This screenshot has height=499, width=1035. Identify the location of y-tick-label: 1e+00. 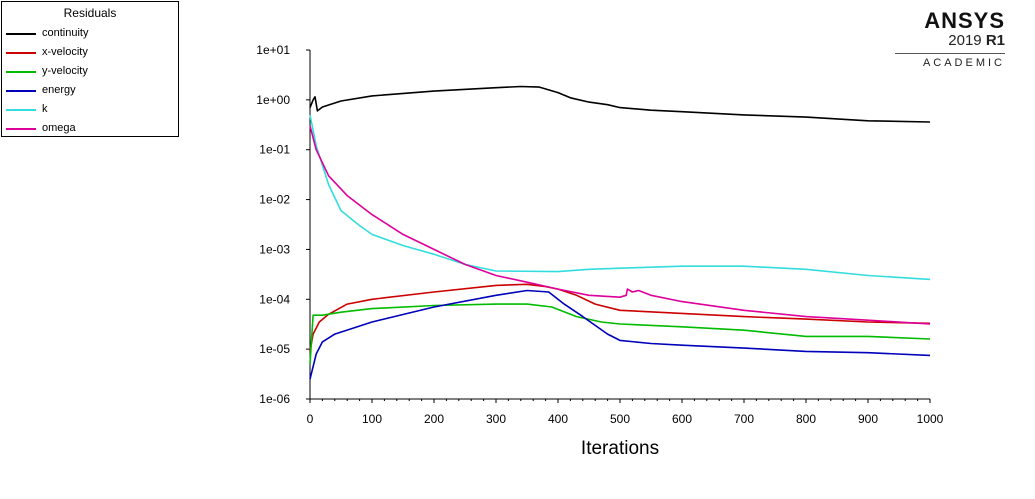
(273, 100).